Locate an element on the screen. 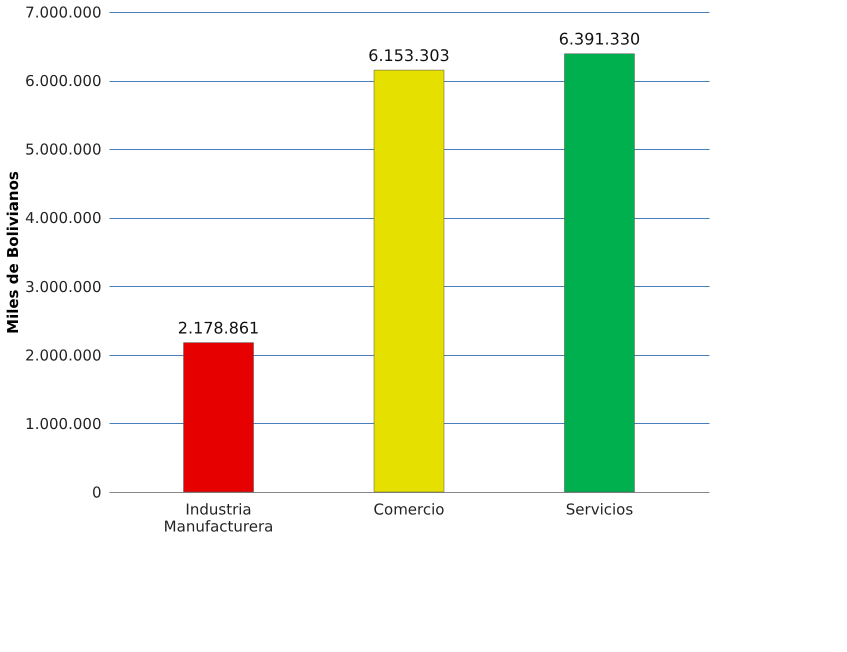 This screenshot has width=847, height=652. x-tick-label: Servicios is located at coordinates (600, 509).